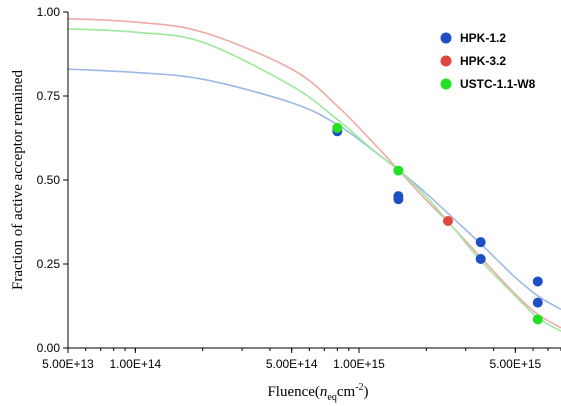  Describe the element at coordinates (49, 348) in the screenshot. I see `y-tick-label: 0.00` at that location.